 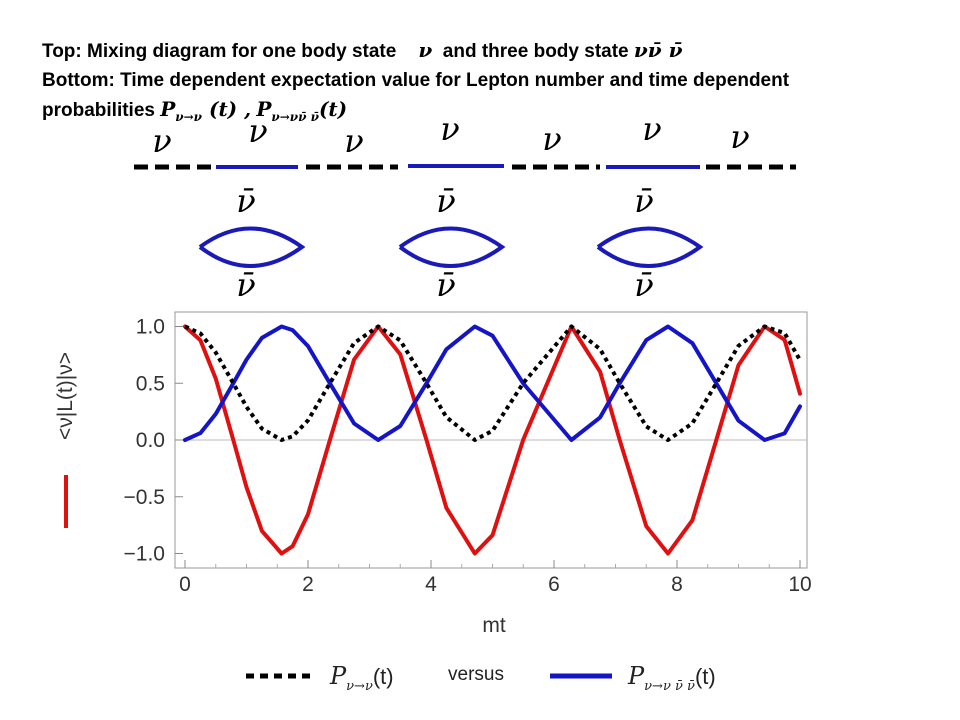 I want to click on nubar-bottom-3: ν̄, so click(x=643, y=285).